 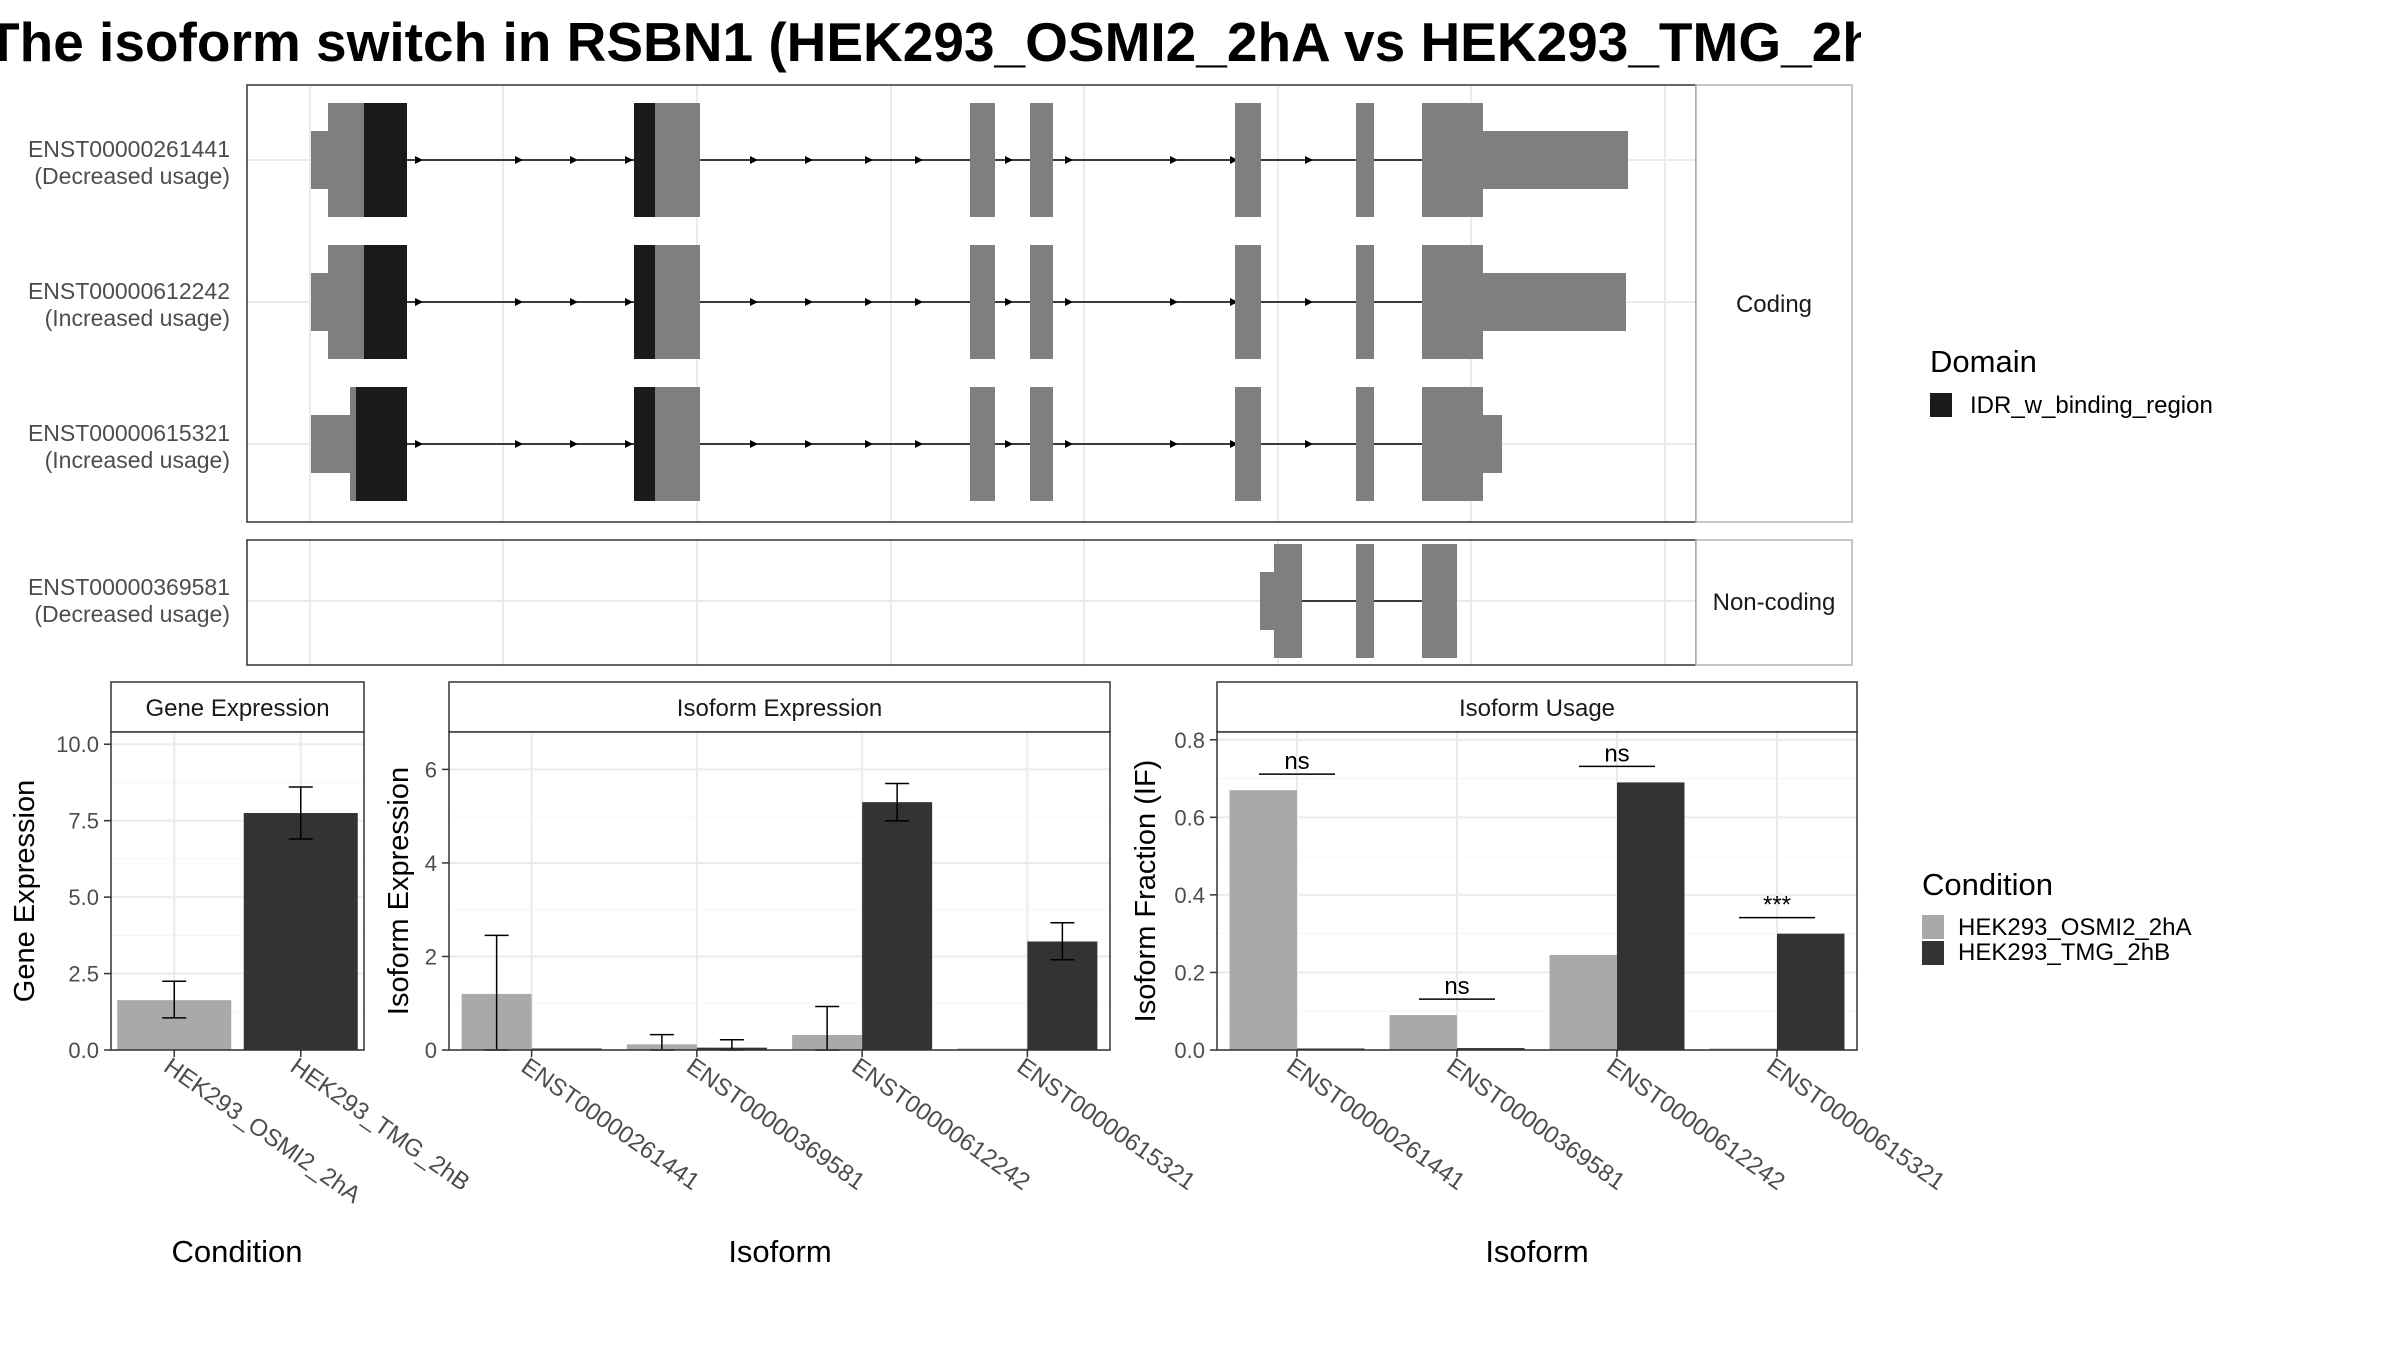 What do you see at coordinates (83, 974) in the screenshot?
I see `y-tick-label: 2.5` at bounding box center [83, 974].